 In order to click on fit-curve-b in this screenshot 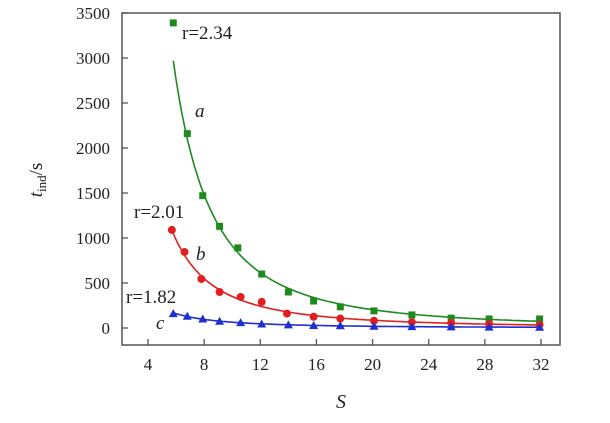, I will do `click(355, 277)`.